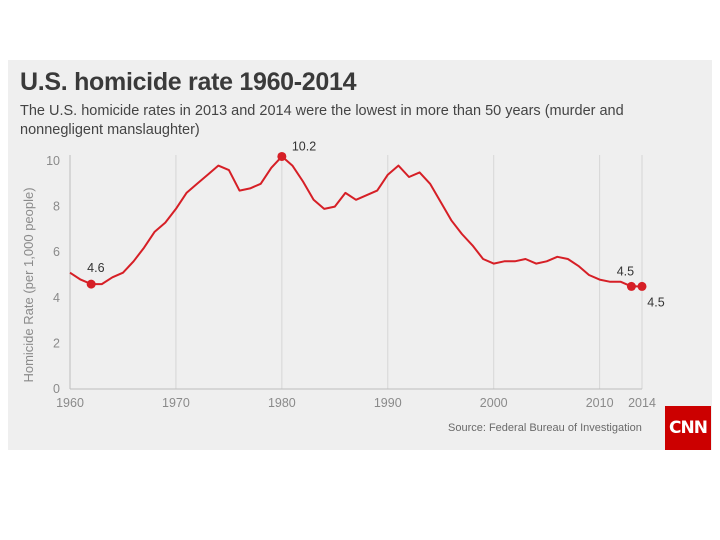  I want to click on y-axis-label: Homicide Rate (per 1,000 people), so click(28, 284).